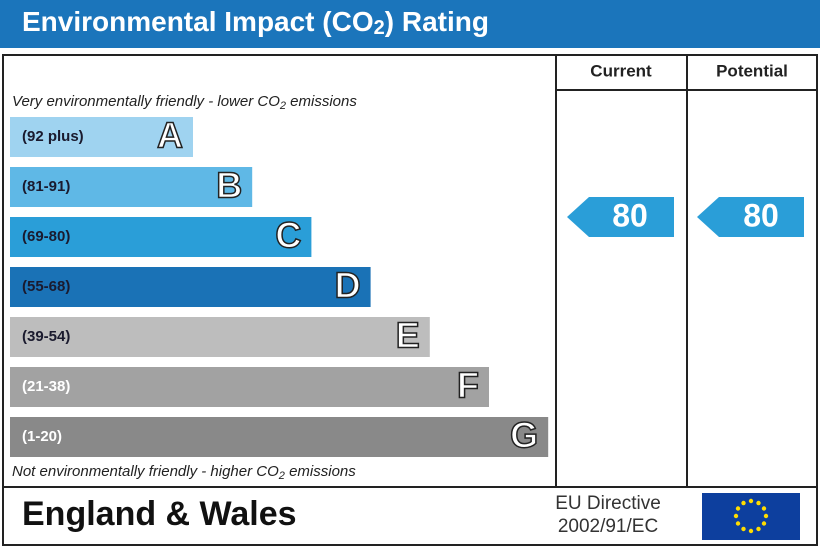 Image resolution: width=820 pixels, height=547 pixels. What do you see at coordinates (348, 285) in the screenshot?
I see `band-letter: D` at bounding box center [348, 285].